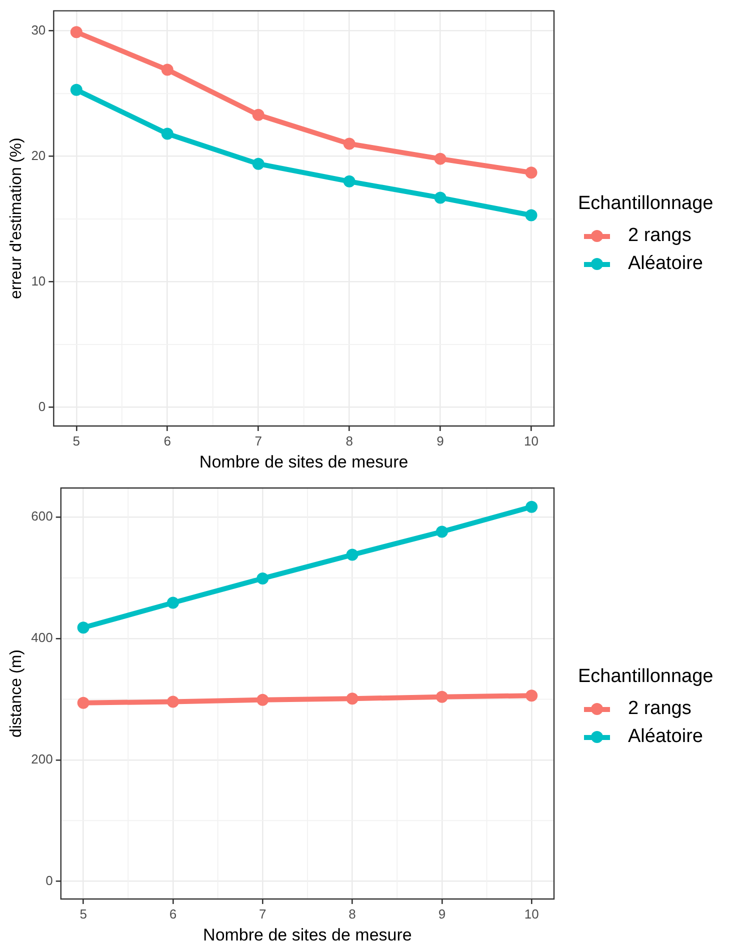 The height and width of the screenshot is (946, 745). I want to click on y-tick-label: 10, so click(38, 280).